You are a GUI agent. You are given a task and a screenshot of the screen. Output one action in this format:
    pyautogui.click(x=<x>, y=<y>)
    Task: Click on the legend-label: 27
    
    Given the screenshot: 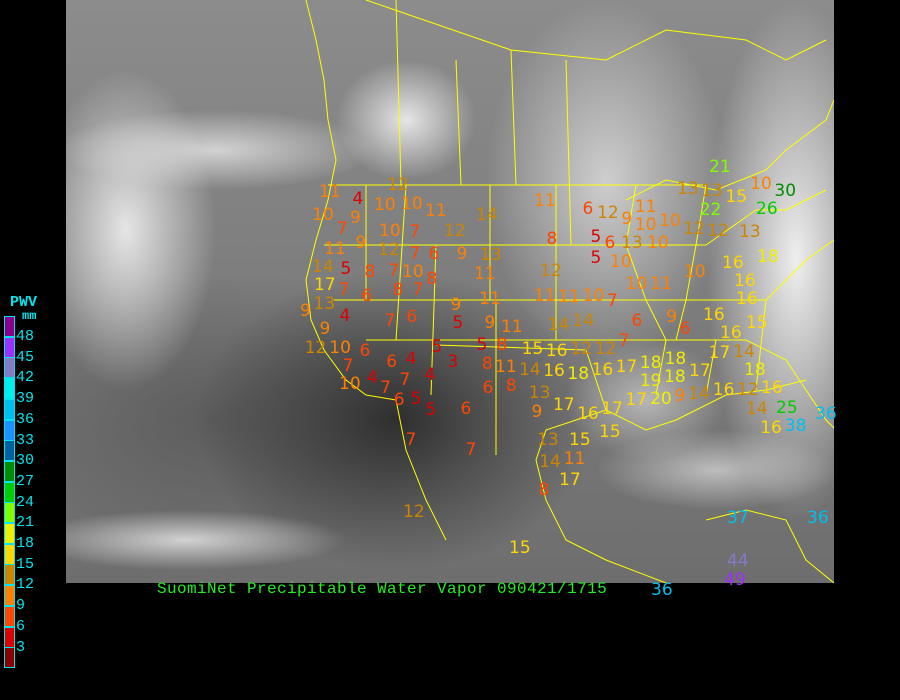 What is the action you would take?
    pyautogui.click(x=25, y=481)
    